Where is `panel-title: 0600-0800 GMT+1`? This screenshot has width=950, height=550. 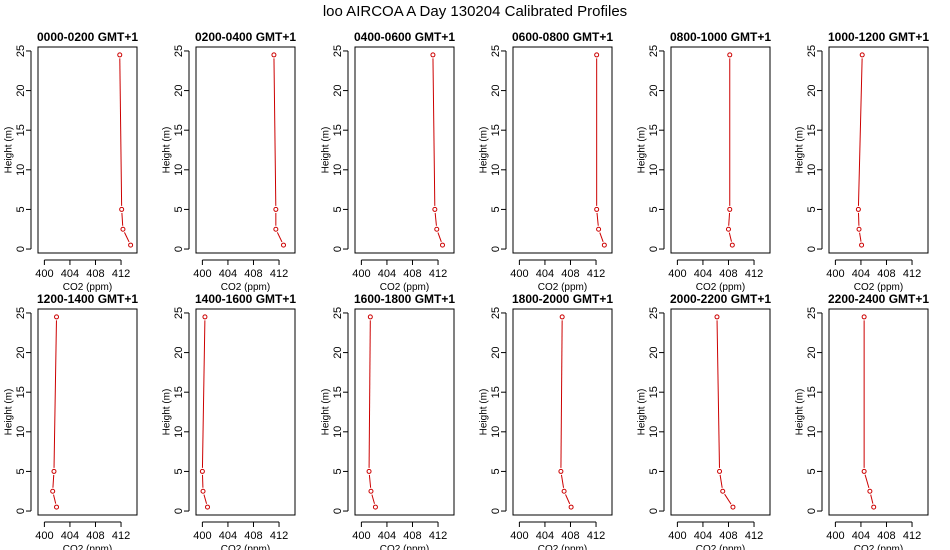
panel-title: 0600-0800 GMT+1 is located at coordinates (562, 37).